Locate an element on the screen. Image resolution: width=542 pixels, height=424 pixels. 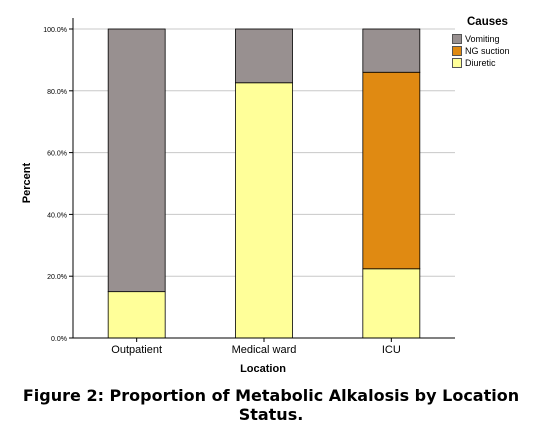
legend-item-vomiting: Vomiting is located at coordinates (481, 39).